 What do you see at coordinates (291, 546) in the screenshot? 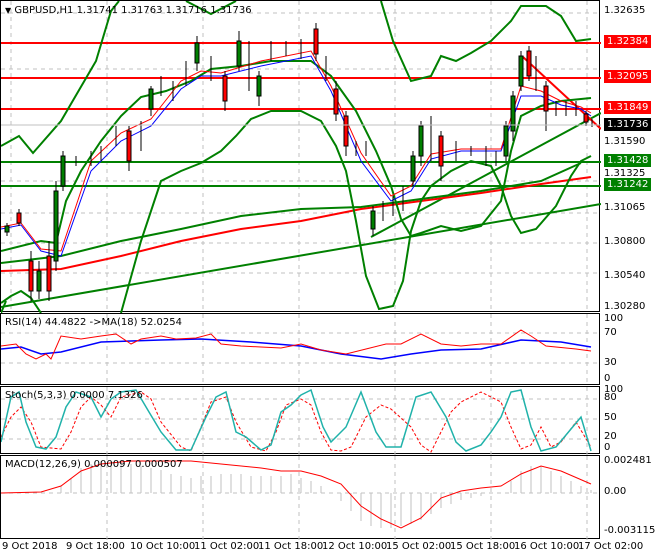
I see `time-tick: 11 Oct 18:00` at bounding box center [291, 546].